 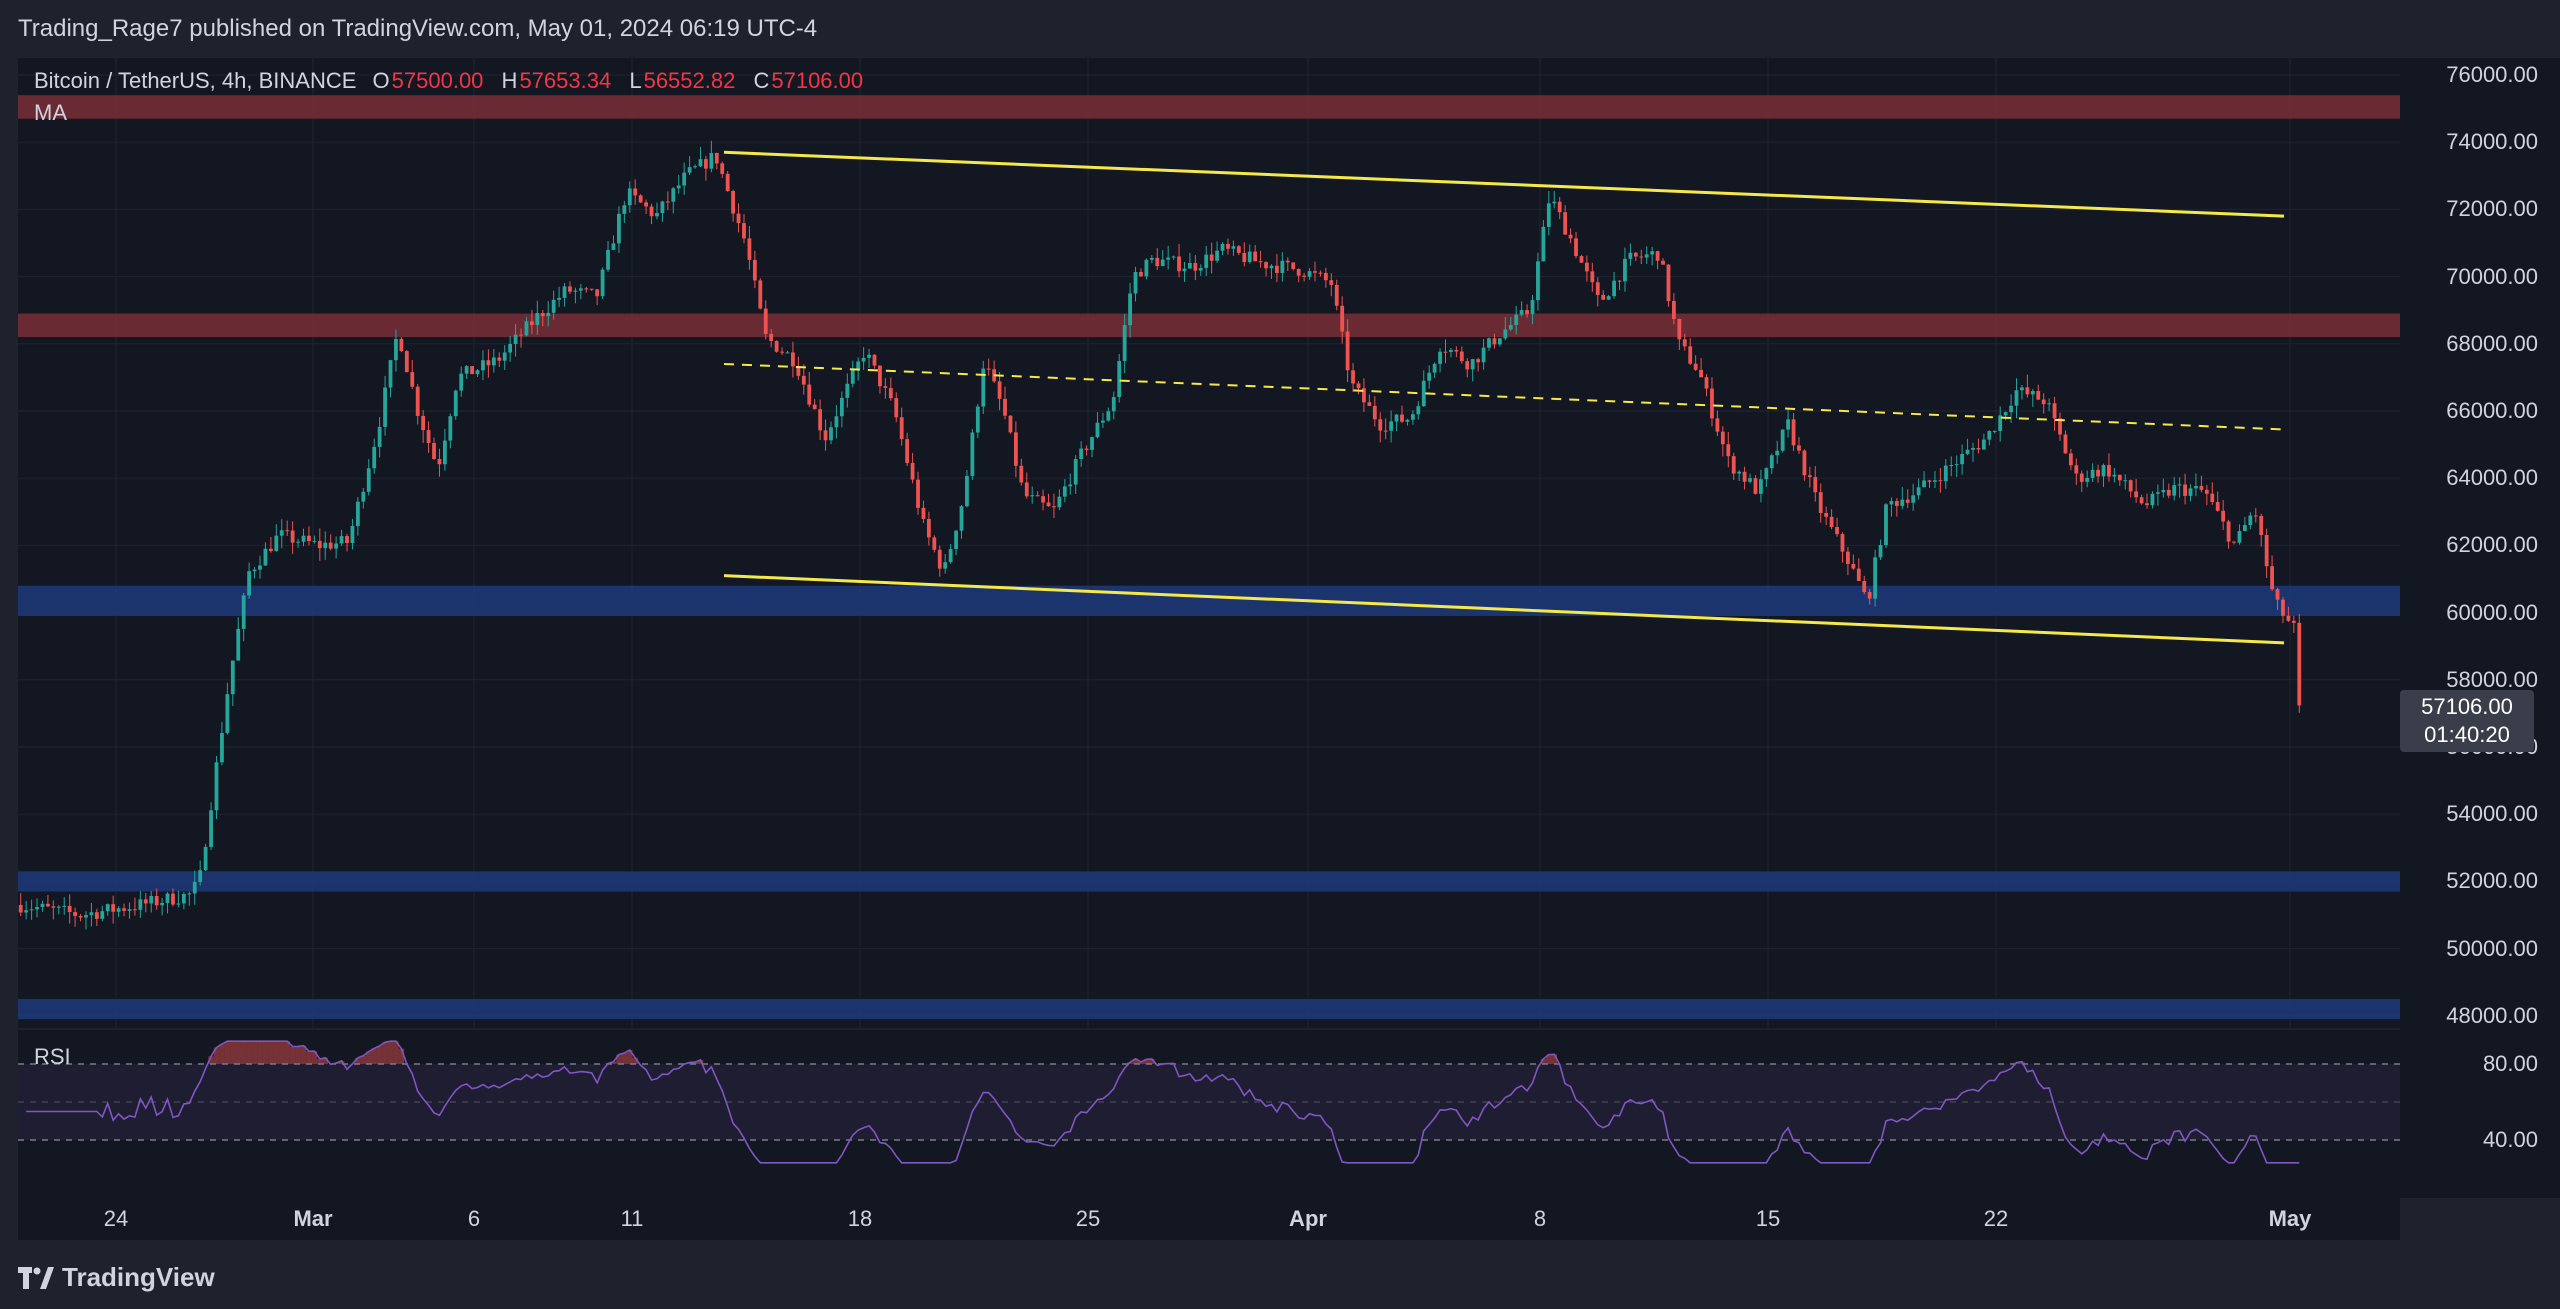 I want to click on time-axis: 24 Mar 6 11 18 25 Apr 8 15 22 May, so click(x=1209, y=1219).